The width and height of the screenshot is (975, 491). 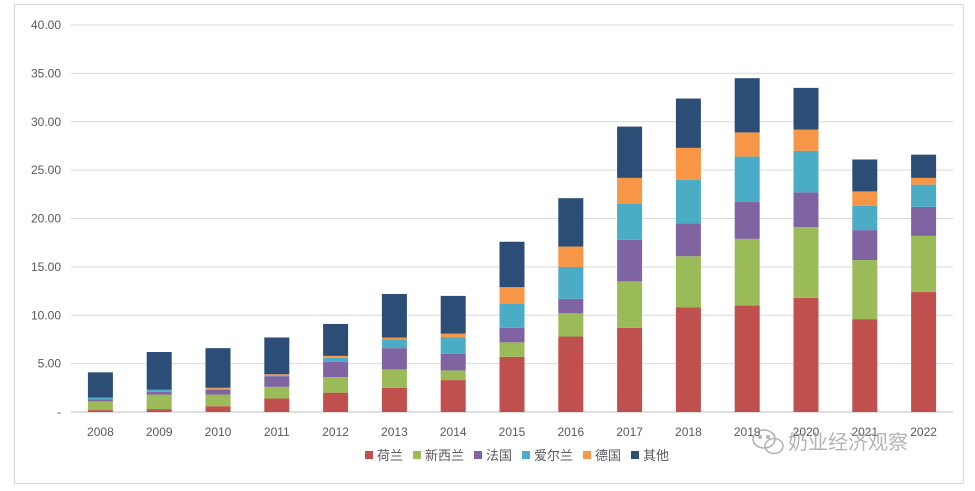 What do you see at coordinates (864, 432) in the screenshot?
I see `x-tick-label: 2021` at bounding box center [864, 432].